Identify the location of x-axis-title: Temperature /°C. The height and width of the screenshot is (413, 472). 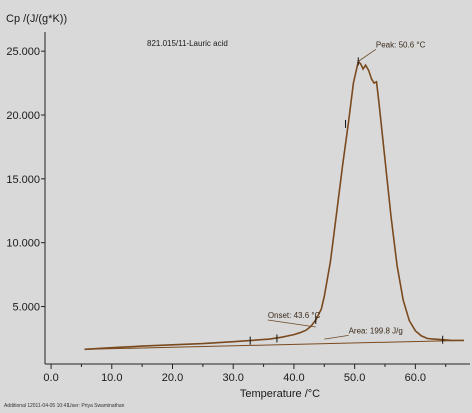
(280, 394).